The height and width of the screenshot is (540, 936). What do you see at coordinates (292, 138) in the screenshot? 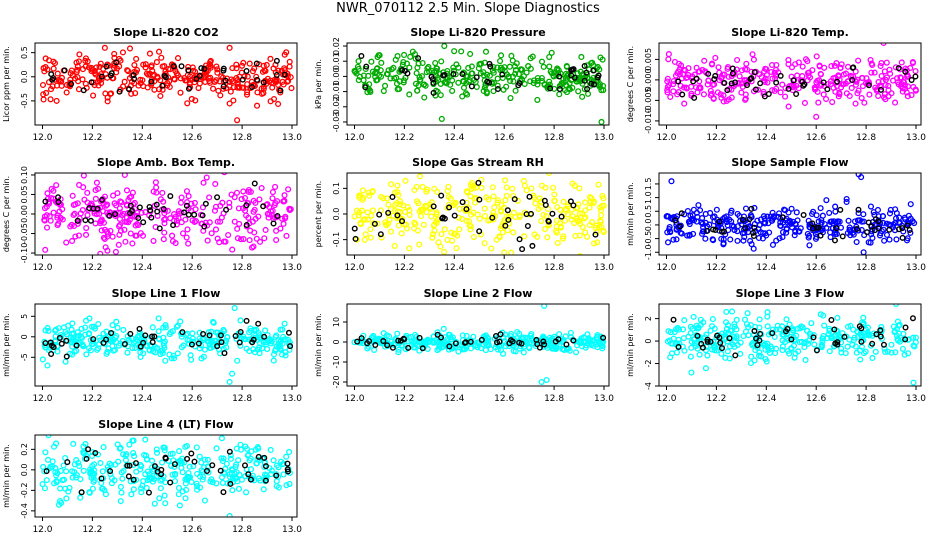
I see `x-tick-label: 13.0` at bounding box center [292, 138].